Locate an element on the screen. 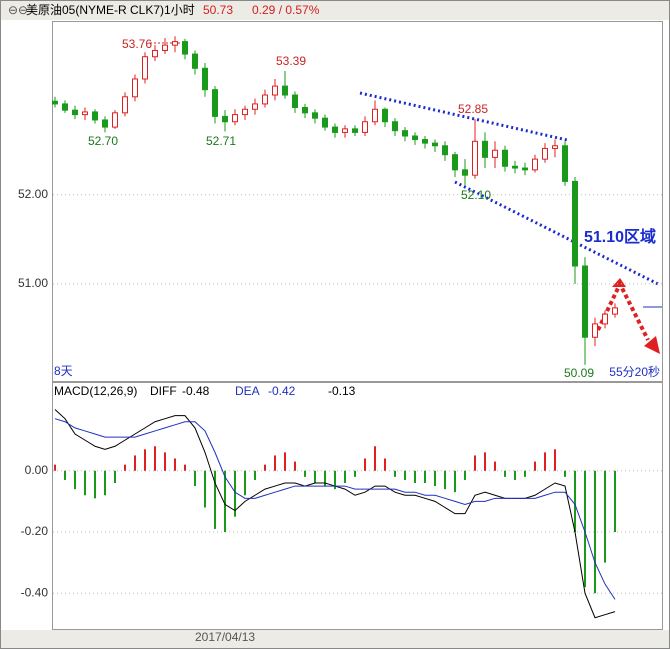 Image resolution: width=670 pixels, height=649 pixels. diff-name: DIFF is located at coordinates (163, 391).